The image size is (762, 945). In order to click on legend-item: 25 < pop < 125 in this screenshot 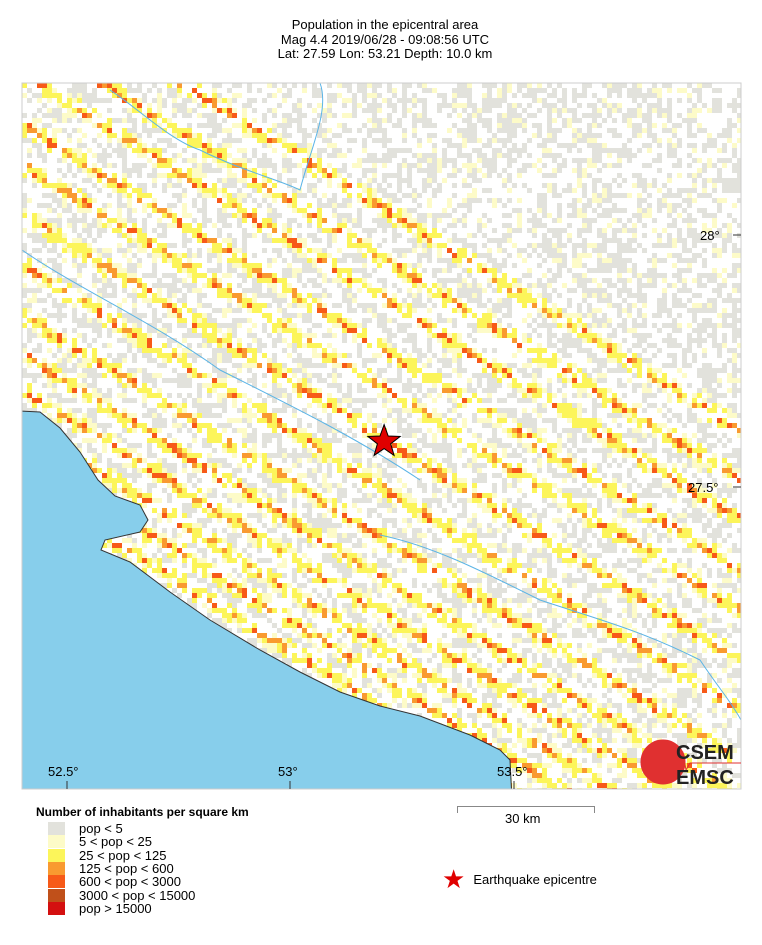, I will do `click(107, 855)`.